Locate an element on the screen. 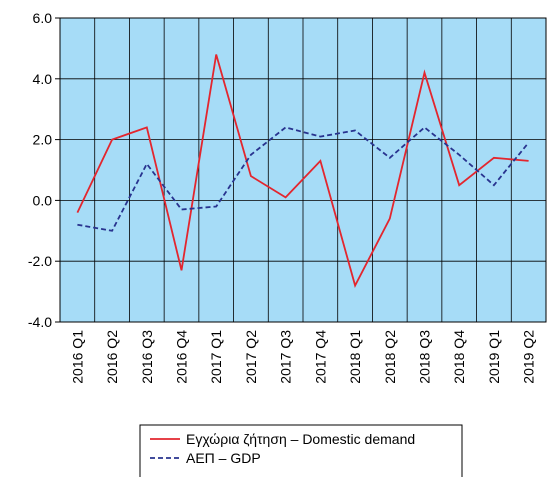 The width and height of the screenshot is (547, 477). y-tick-label: 4.0 is located at coordinates (43, 79).